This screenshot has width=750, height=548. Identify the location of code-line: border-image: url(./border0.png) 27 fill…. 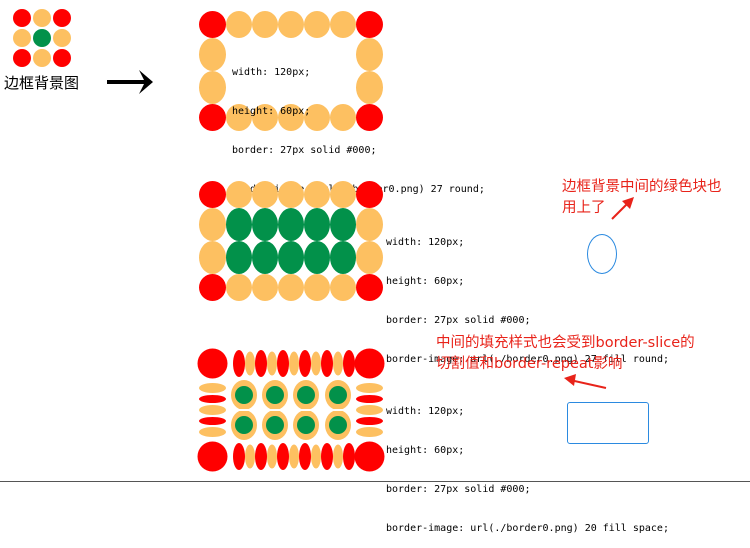
(527, 359).